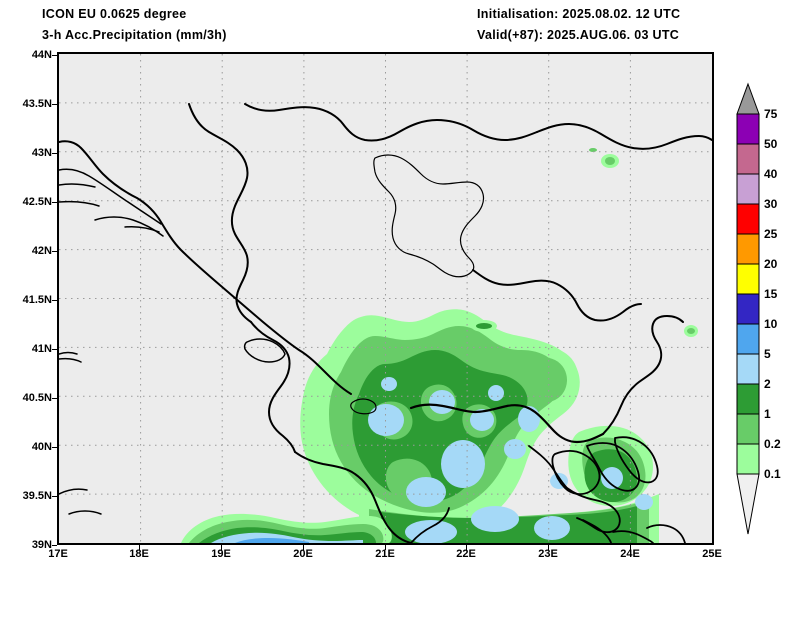 The width and height of the screenshot is (800, 618). What do you see at coordinates (771, 204) in the screenshot?
I see `colorbar-tick-label-30: 30` at bounding box center [771, 204].